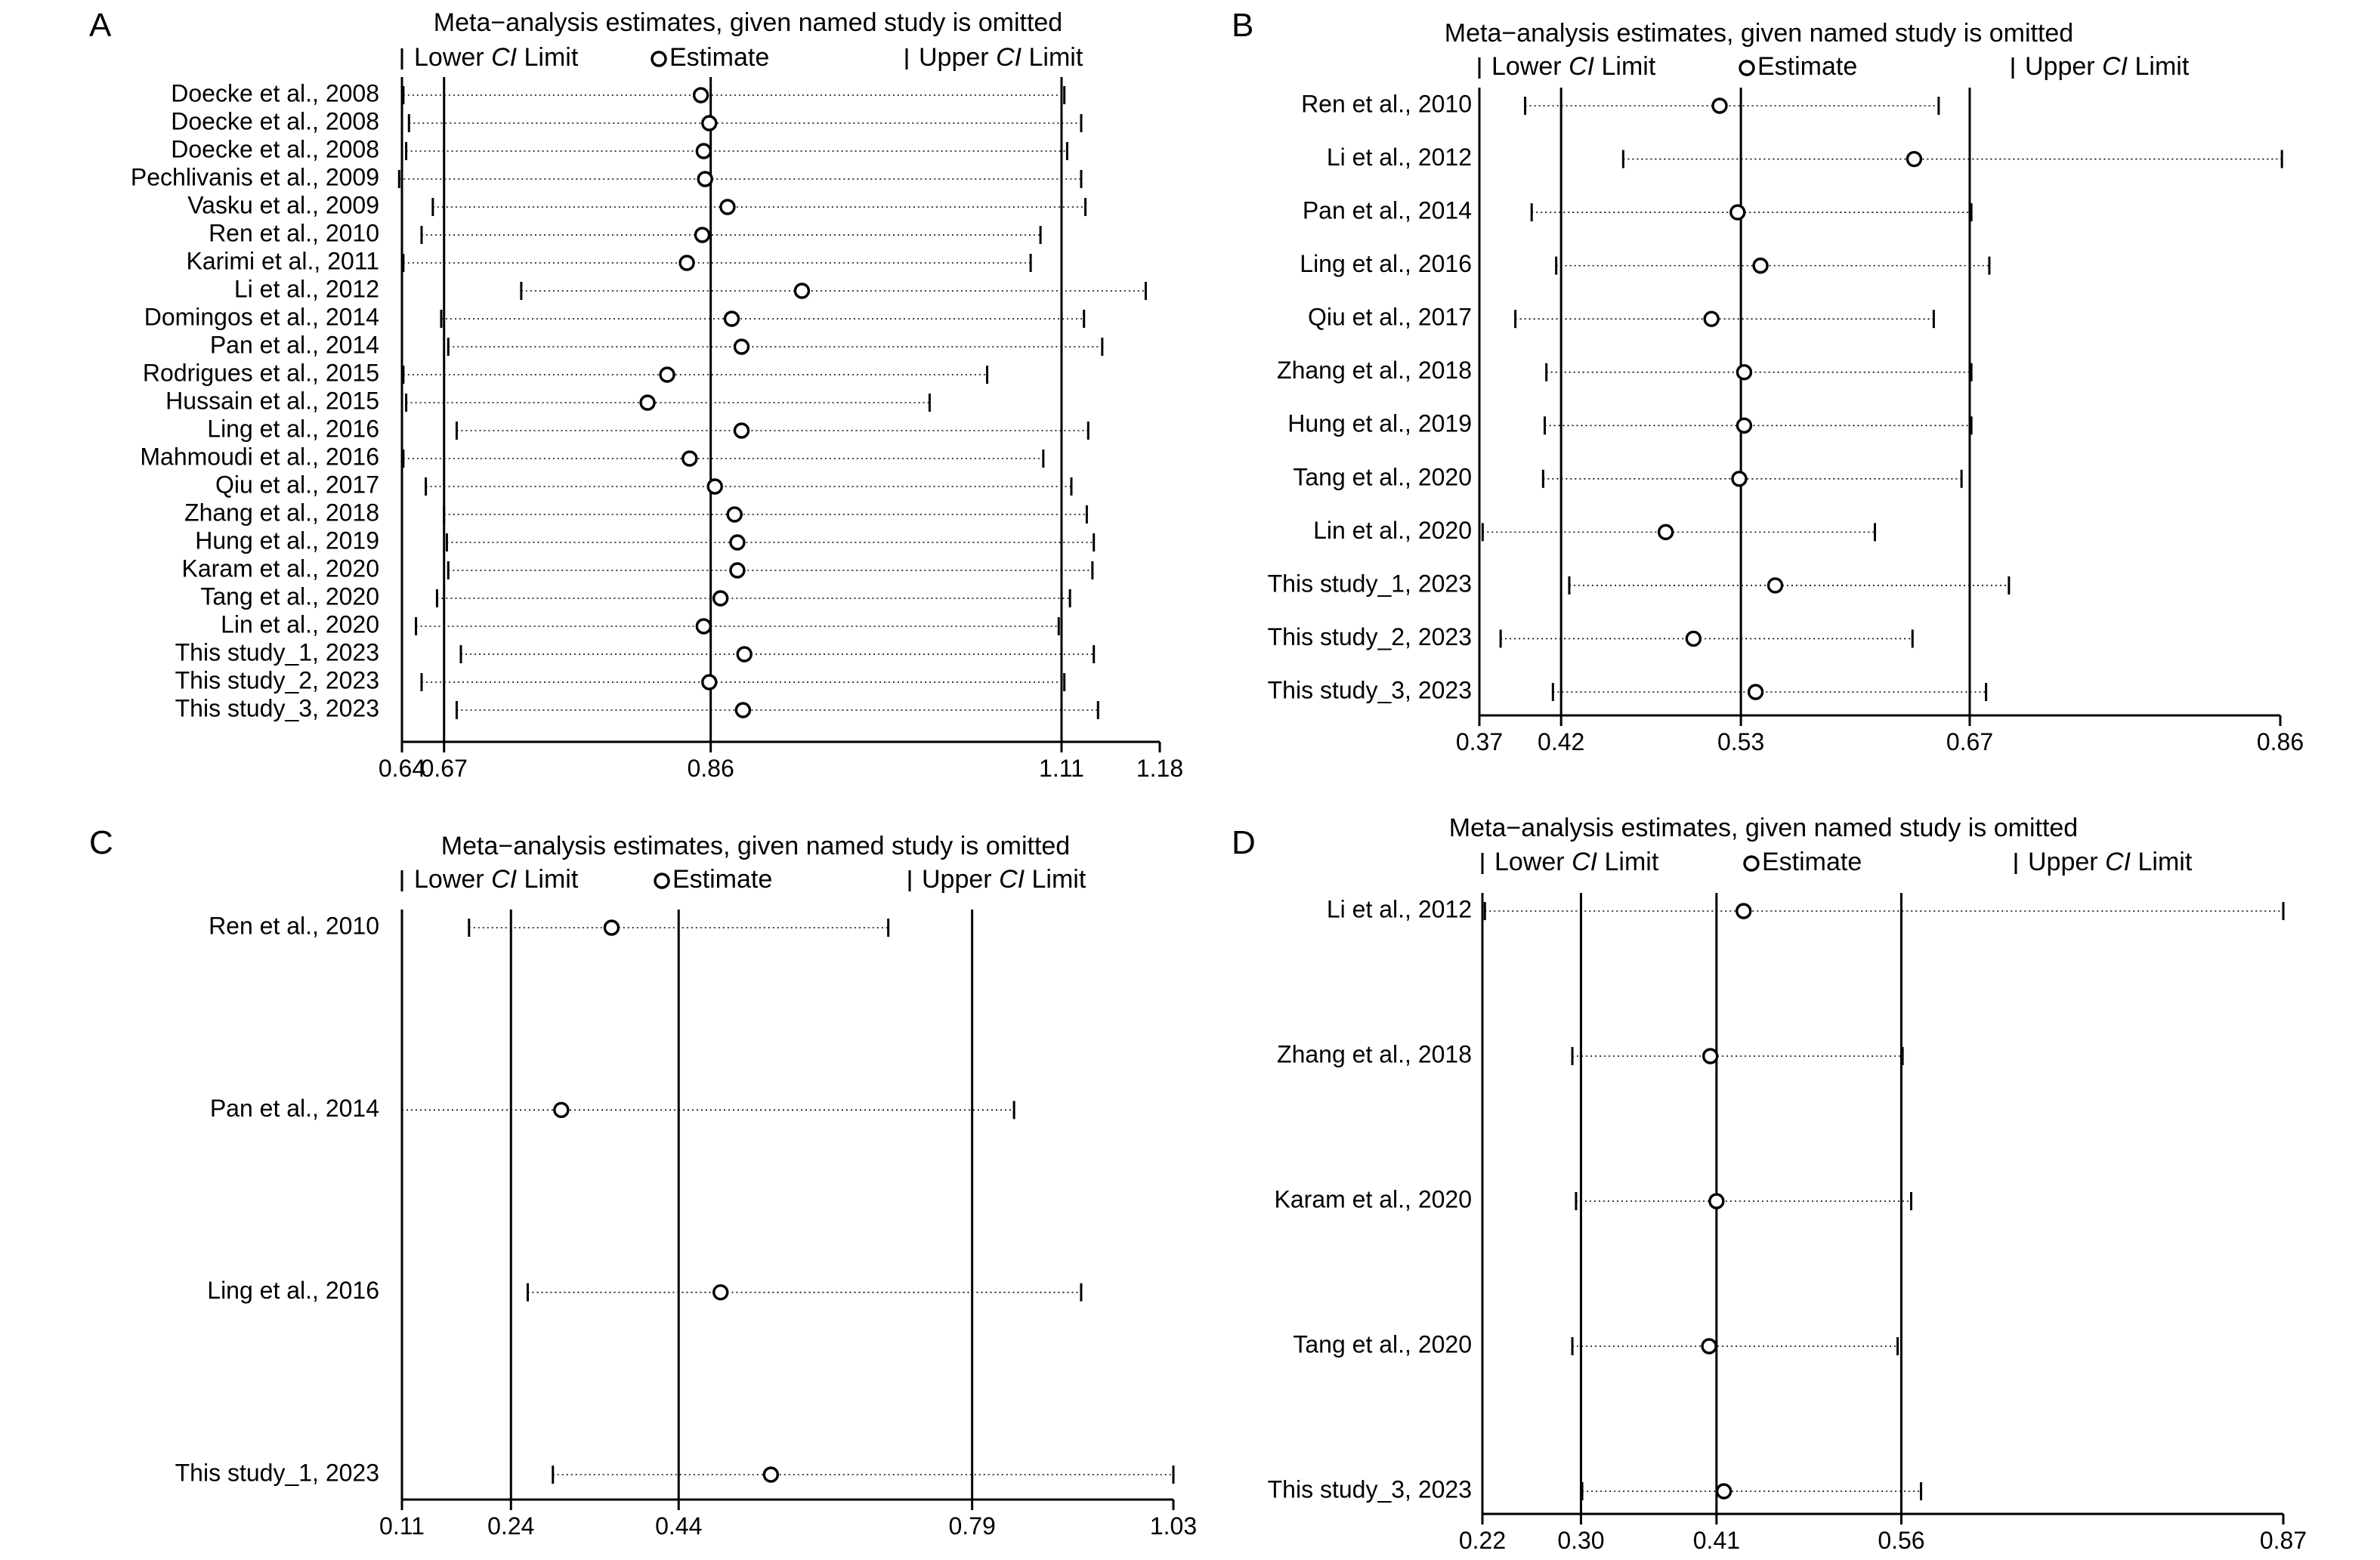  Describe the element at coordinates (1373, 1198) in the screenshot. I see `study-label: Karam et al., 2020` at that location.